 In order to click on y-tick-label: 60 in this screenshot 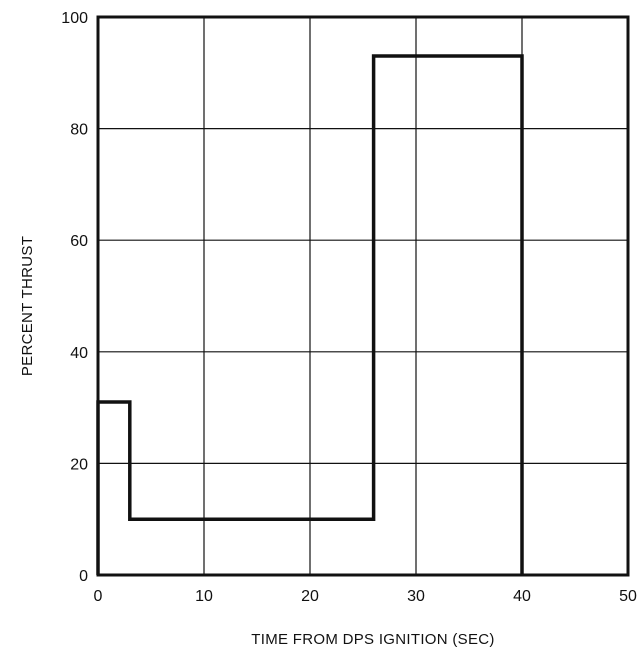, I will do `click(79, 241)`.